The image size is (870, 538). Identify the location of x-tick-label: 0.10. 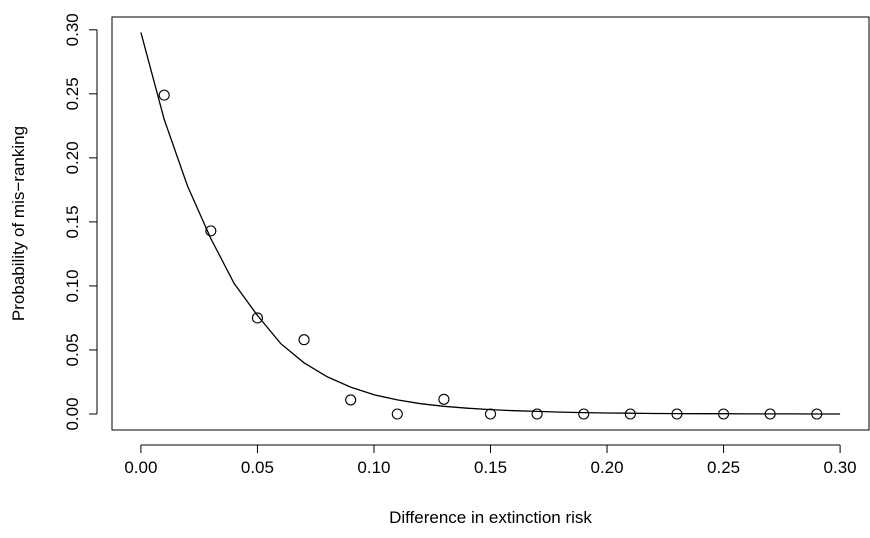
(373, 467).